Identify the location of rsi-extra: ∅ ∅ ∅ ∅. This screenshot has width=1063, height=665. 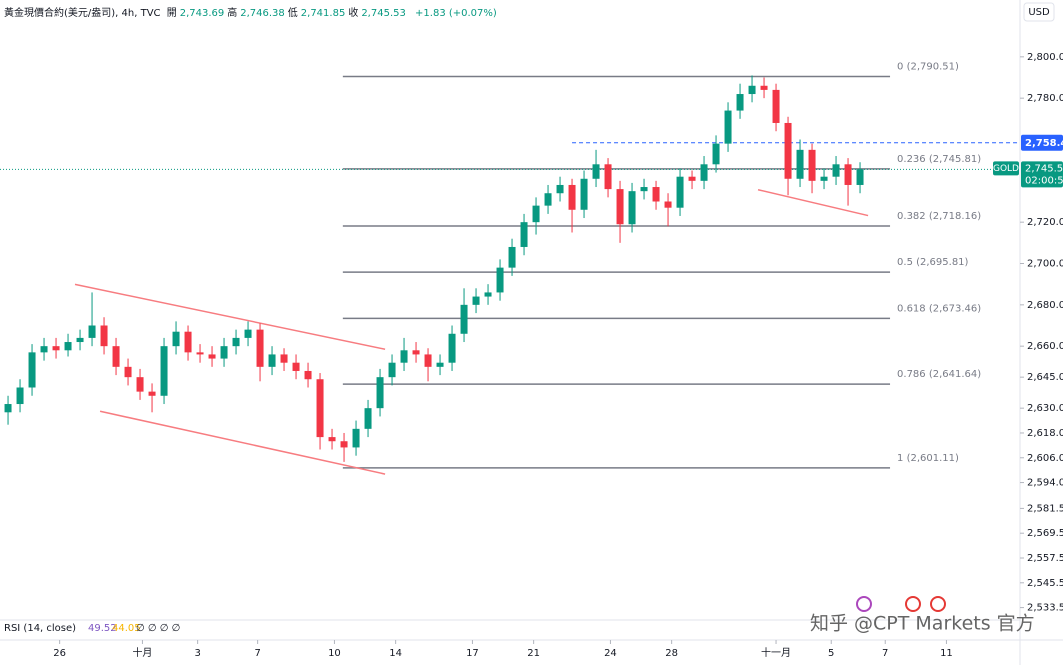
(158, 628).